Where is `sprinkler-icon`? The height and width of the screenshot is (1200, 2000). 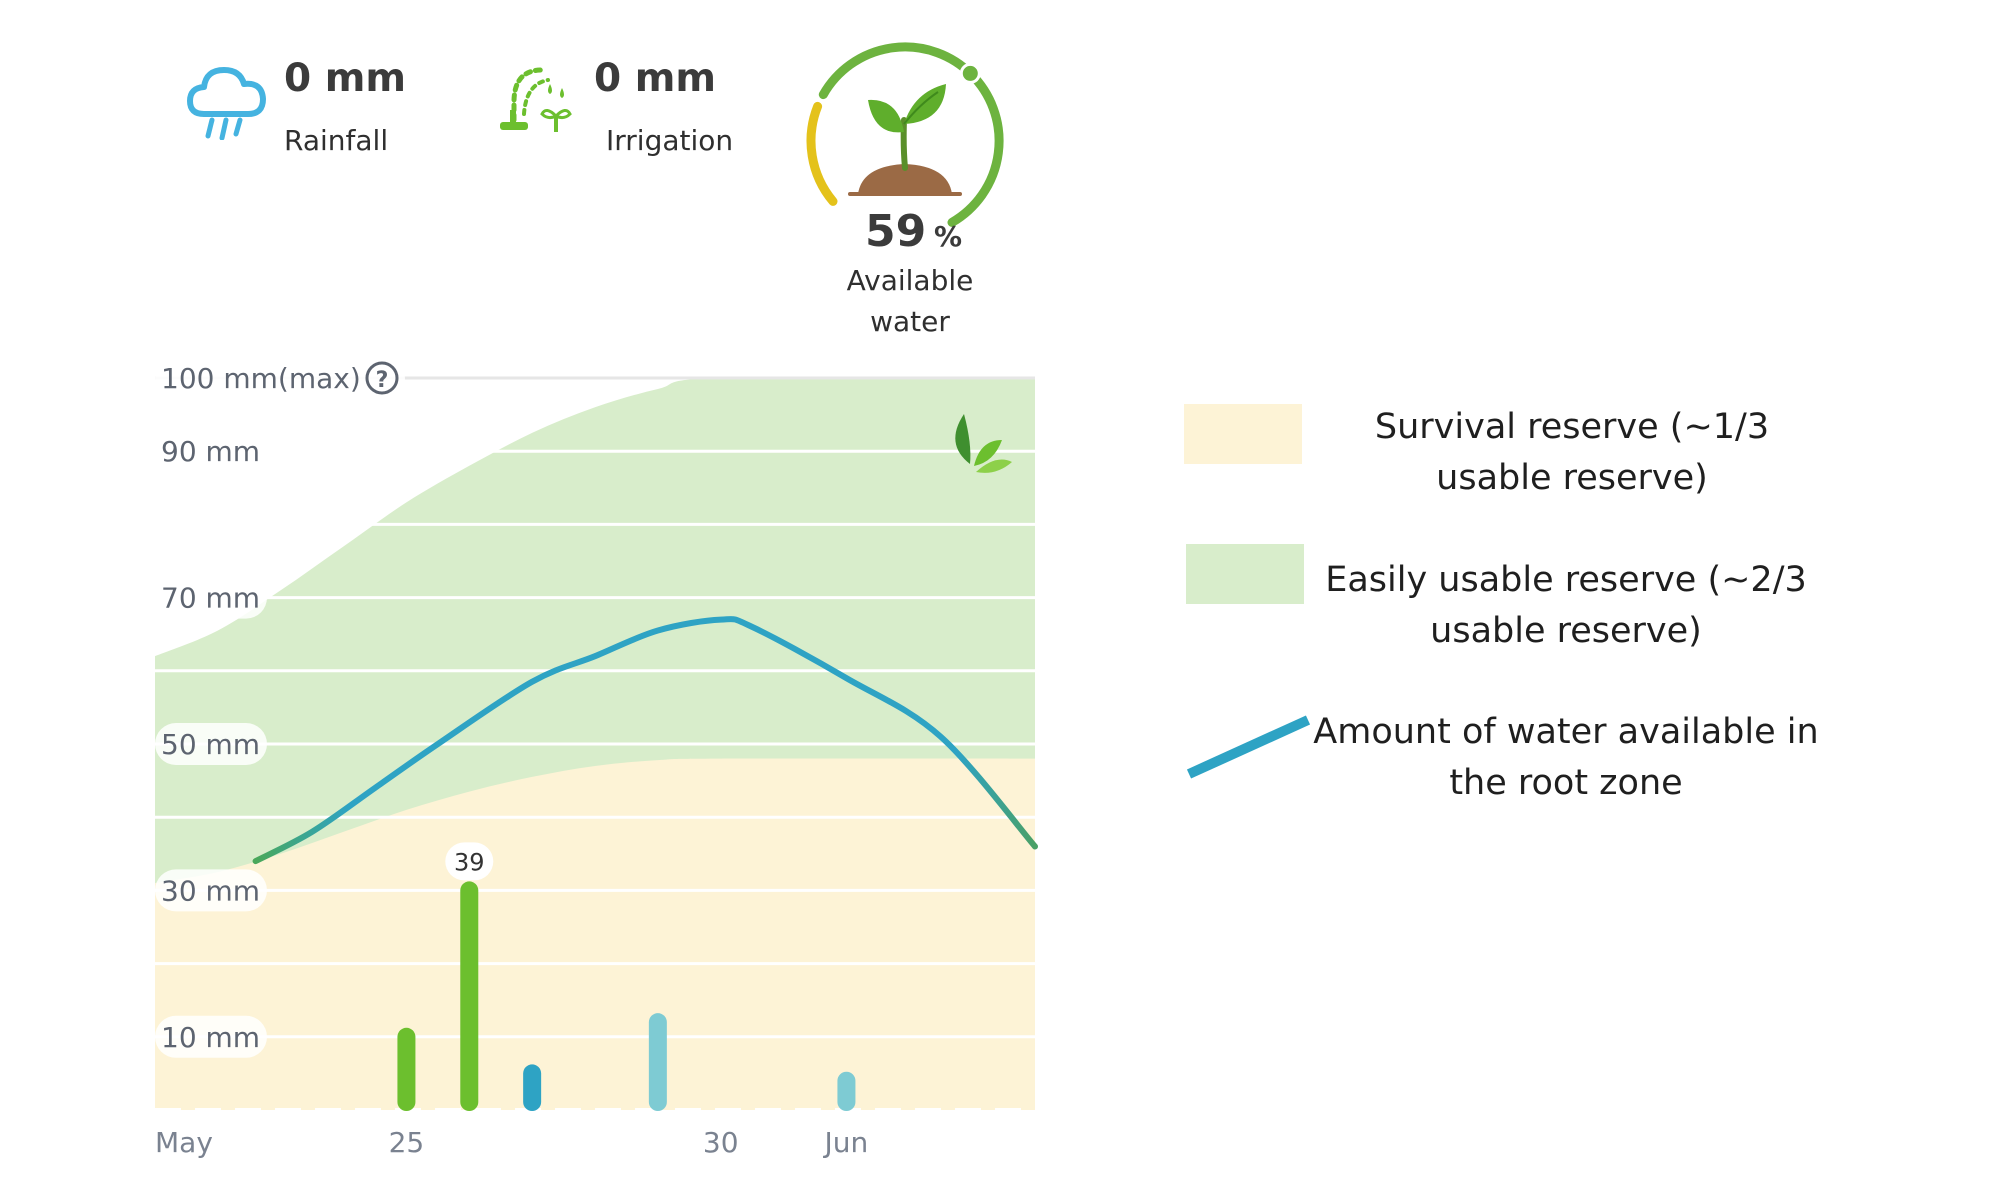 sprinkler-icon is located at coordinates (536, 99).